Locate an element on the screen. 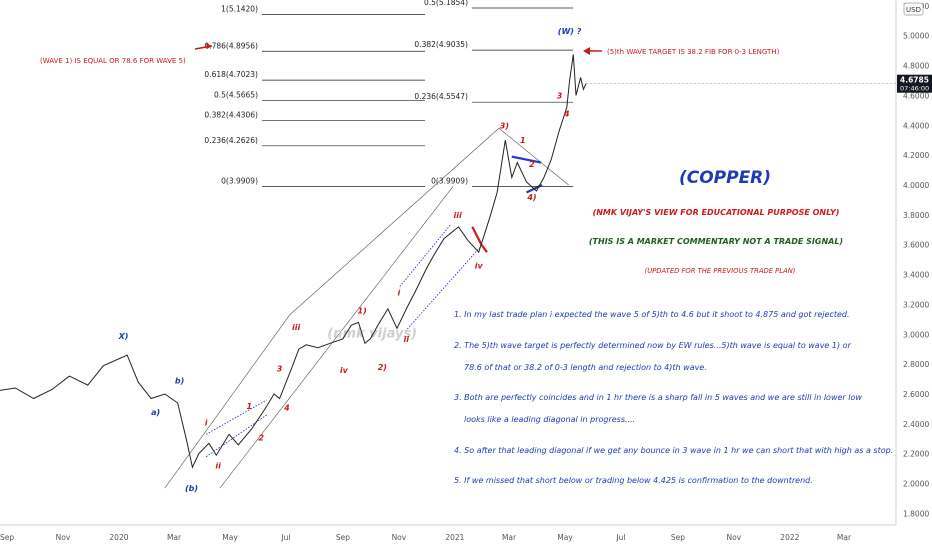 This screenshot has height=550, width=932. price-tick-label: 3.8000 is located at coordinates (916, 215).